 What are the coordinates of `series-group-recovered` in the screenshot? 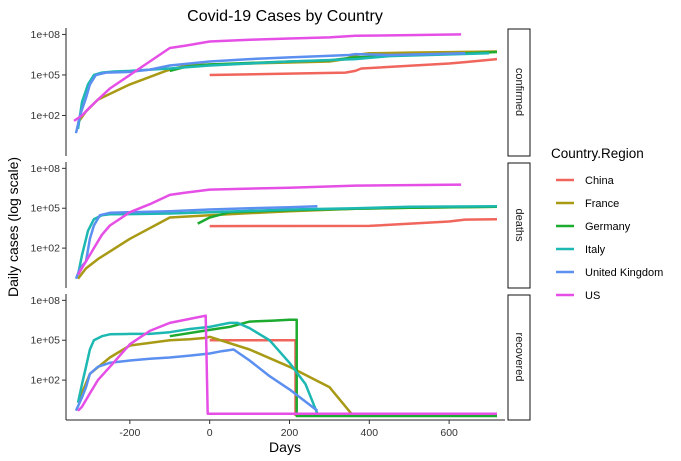 It's located at (285, 366).